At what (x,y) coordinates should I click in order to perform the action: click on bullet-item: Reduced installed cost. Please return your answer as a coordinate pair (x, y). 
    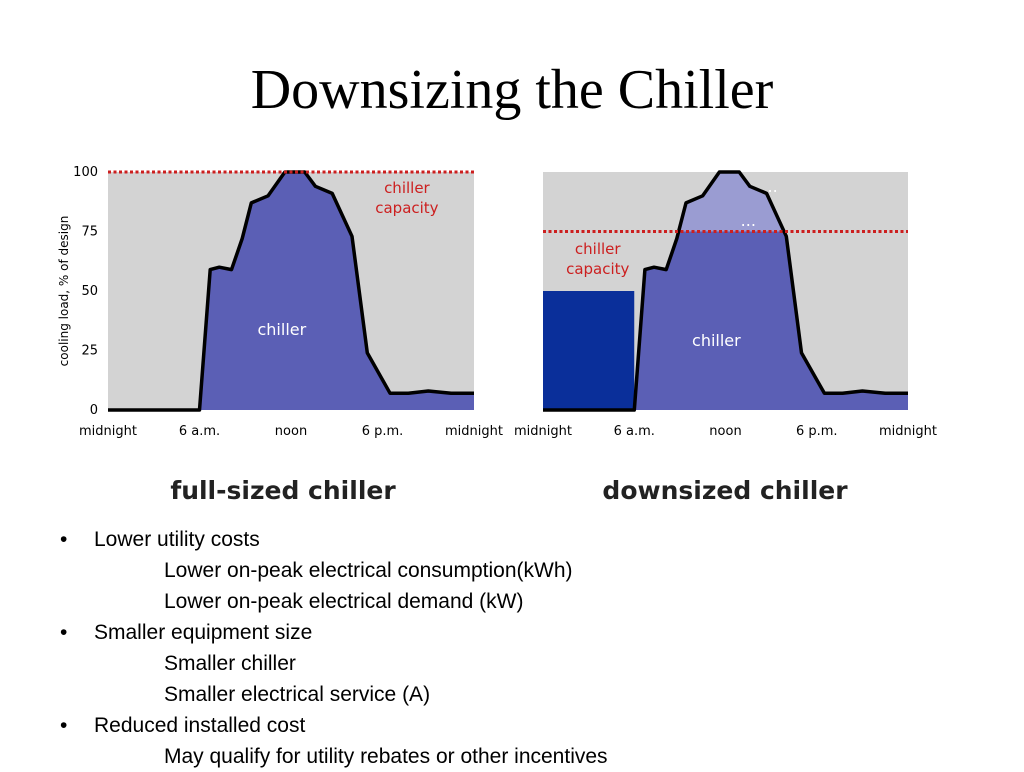
    Looking at the image, I should click on (528, 725).